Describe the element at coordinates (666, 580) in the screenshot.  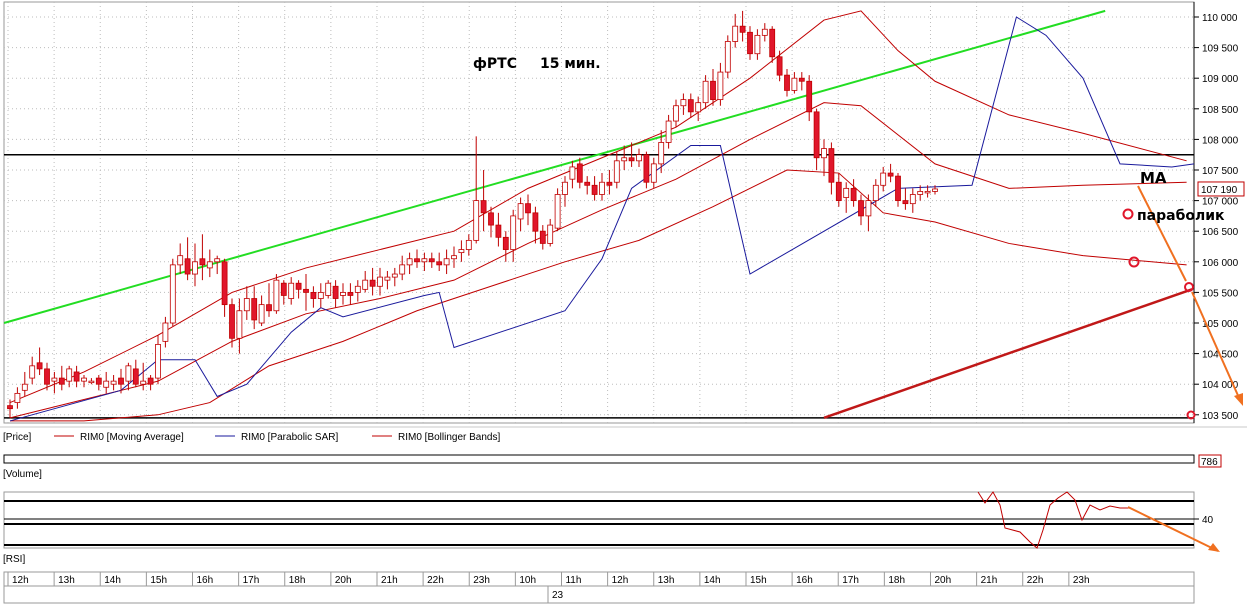
I see `time-tick-label: 13h` at that location.